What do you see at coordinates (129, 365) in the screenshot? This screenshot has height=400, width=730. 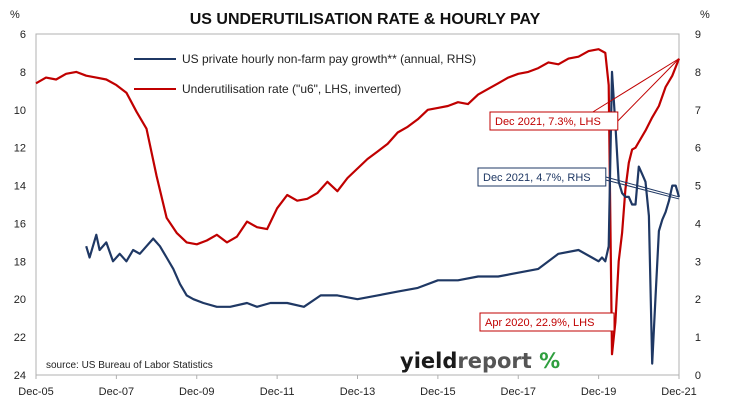 I see `source-note: source: US Bureau of Labor Statistics` at bounding box center [129, 365].